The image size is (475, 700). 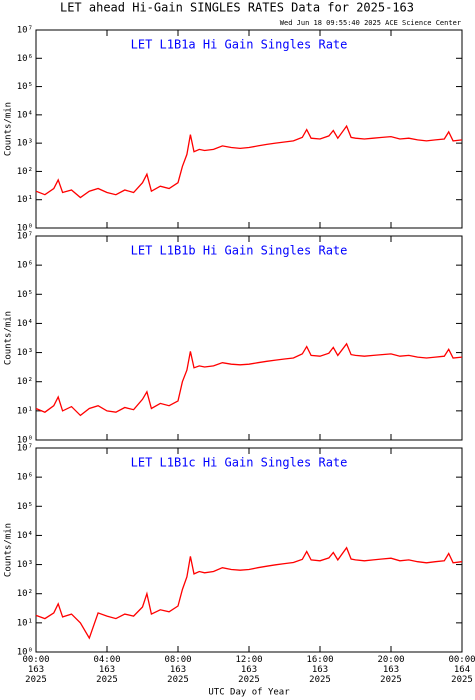 I want to click on x-axis-label: UTC Day of Year, so click(x=249, y=693).